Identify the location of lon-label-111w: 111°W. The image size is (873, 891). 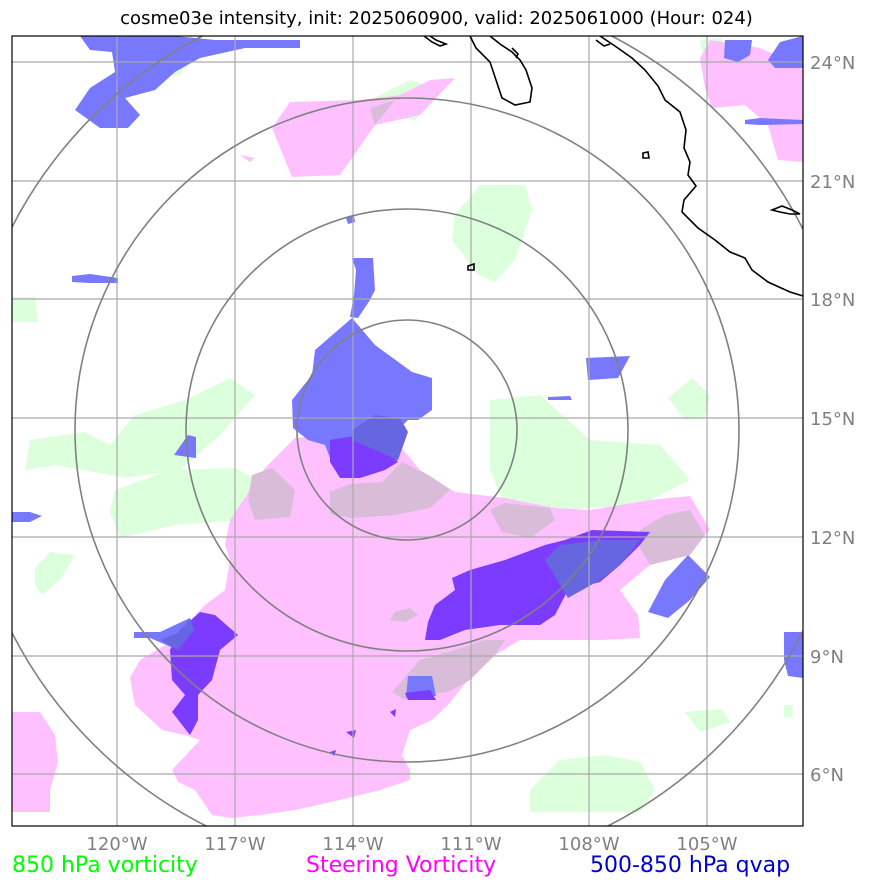
(470, 844).